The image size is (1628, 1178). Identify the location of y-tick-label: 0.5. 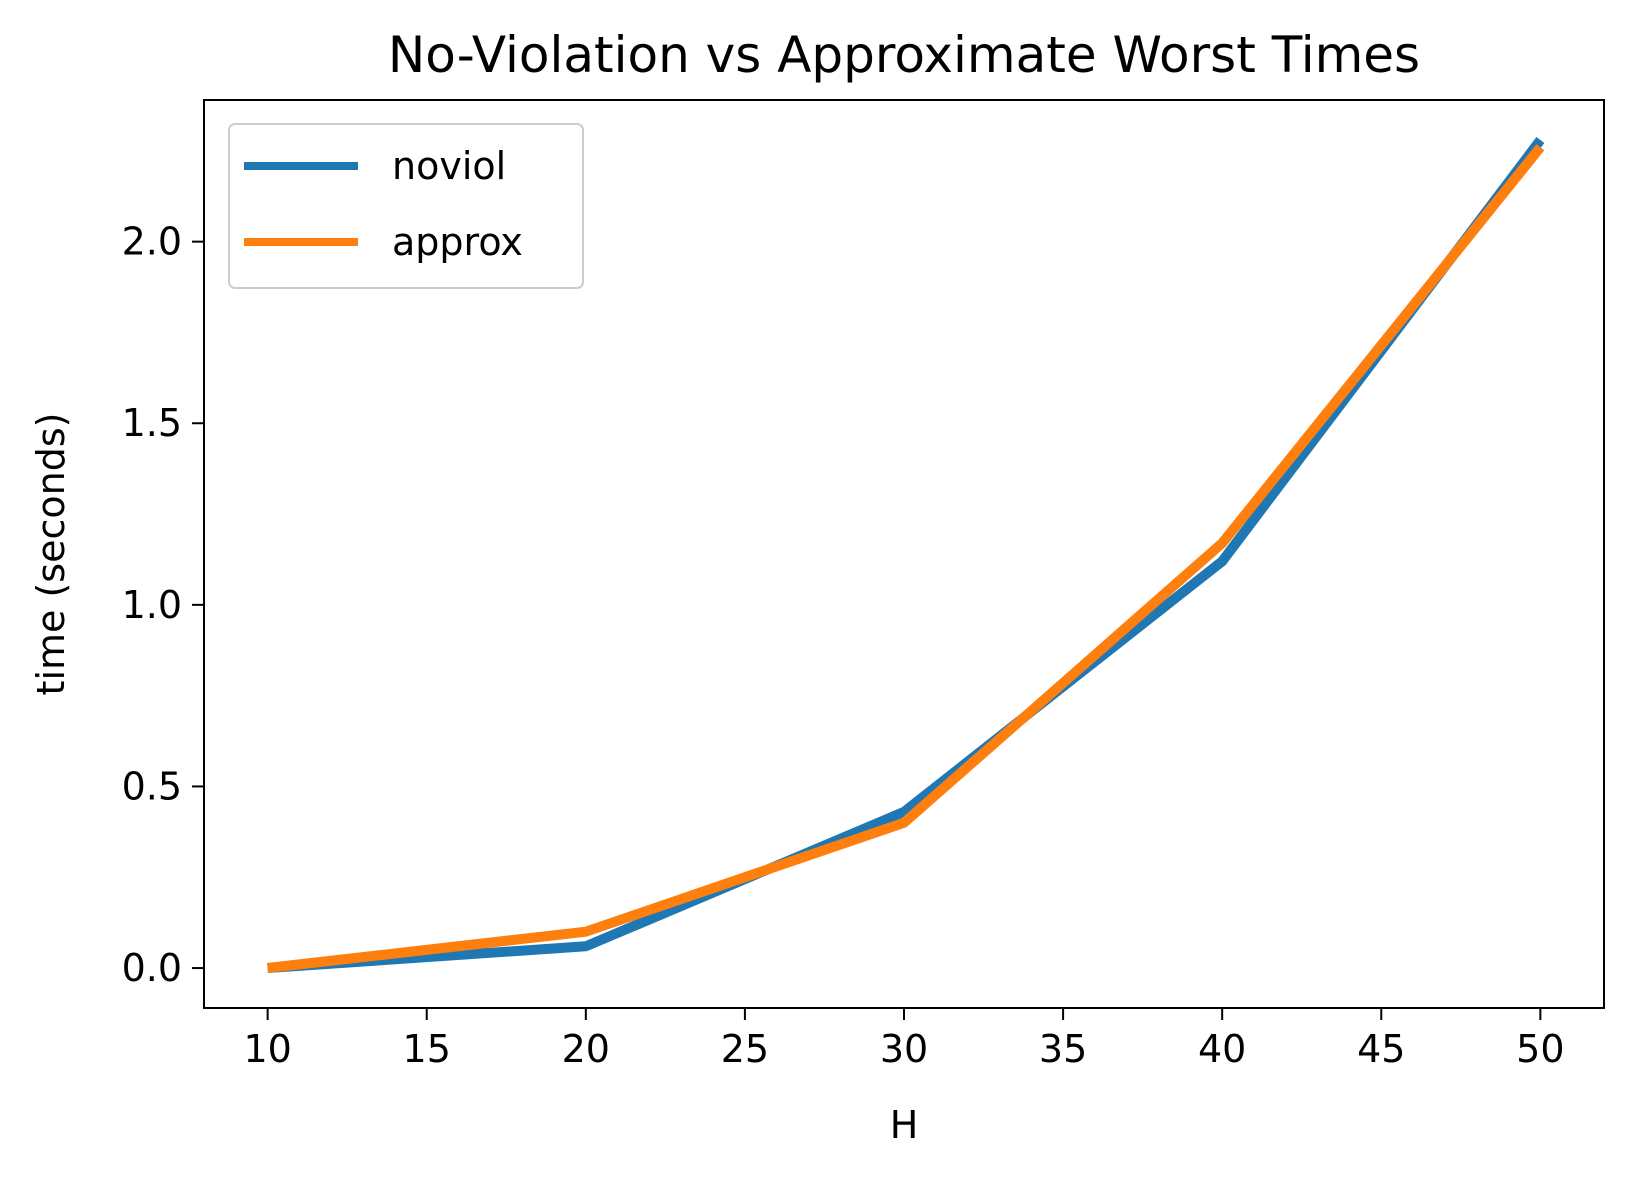
(152, 786).